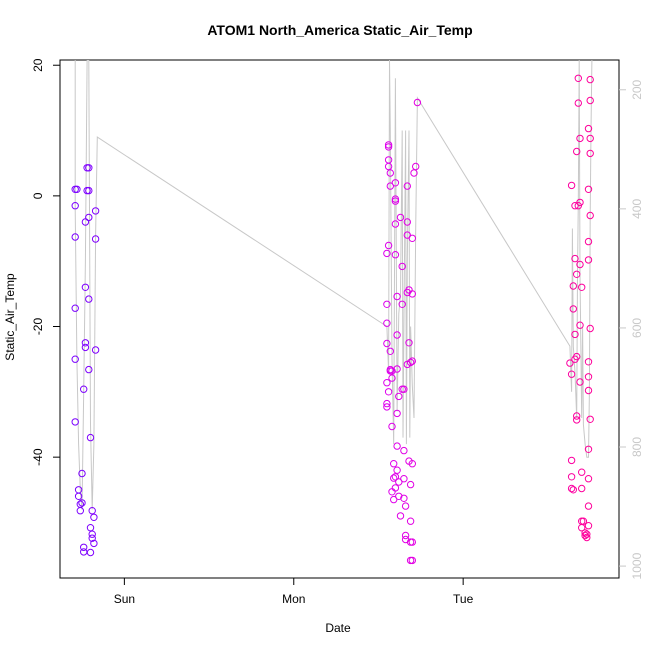  I want to click on y-tick-label: -20, so click(38, 327).